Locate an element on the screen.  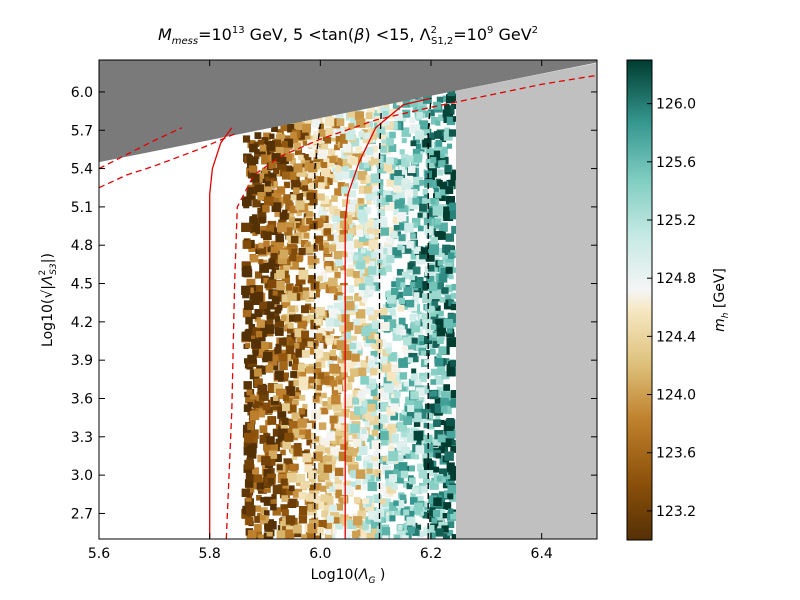
y-tick-label: 2.7 is located at coordinates (82, 514).